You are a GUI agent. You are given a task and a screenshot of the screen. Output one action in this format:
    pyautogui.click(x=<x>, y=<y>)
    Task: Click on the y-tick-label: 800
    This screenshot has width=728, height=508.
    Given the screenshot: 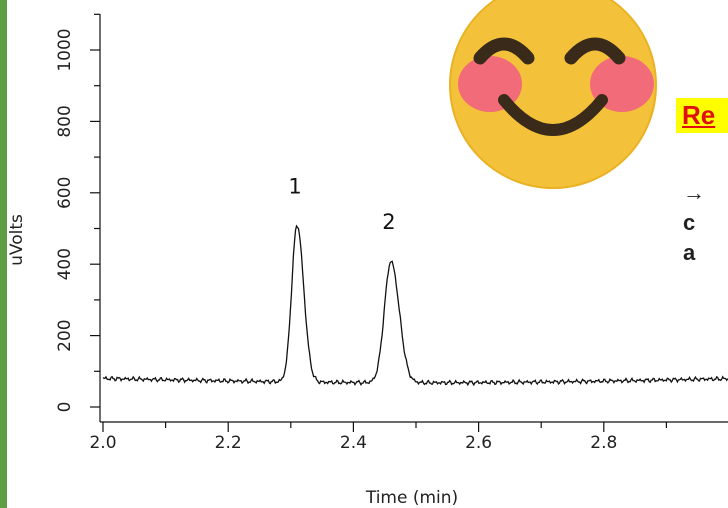 What is the action you would take?
    pyautogui.click(x=65, y=121)
    